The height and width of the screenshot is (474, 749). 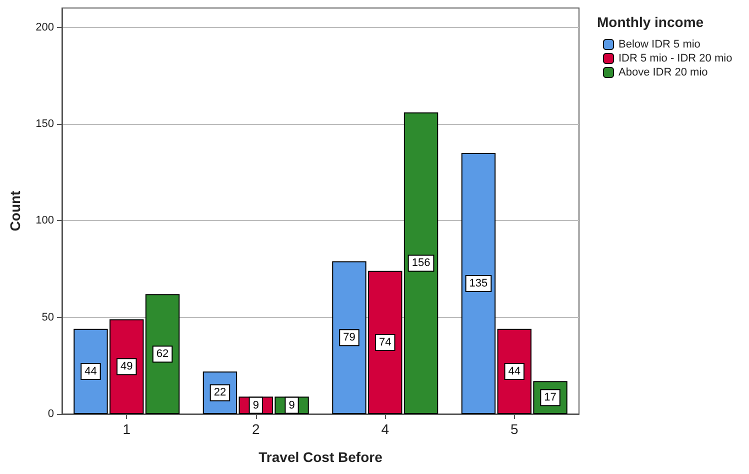 What do you see at coordinates (15, 211) in the screenshot?
I see `y-axis-title: Count` at bounding box center [15, 211].